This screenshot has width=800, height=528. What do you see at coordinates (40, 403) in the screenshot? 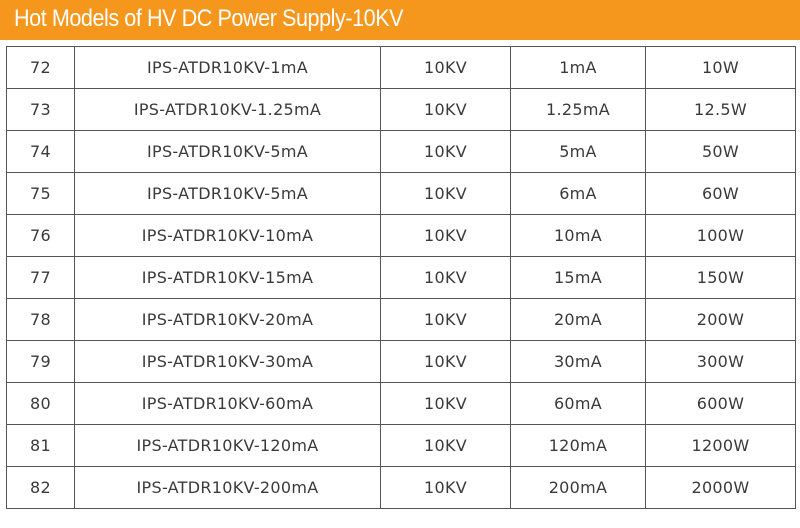
I see `row-number: 80` at bounding box center [40, 403].